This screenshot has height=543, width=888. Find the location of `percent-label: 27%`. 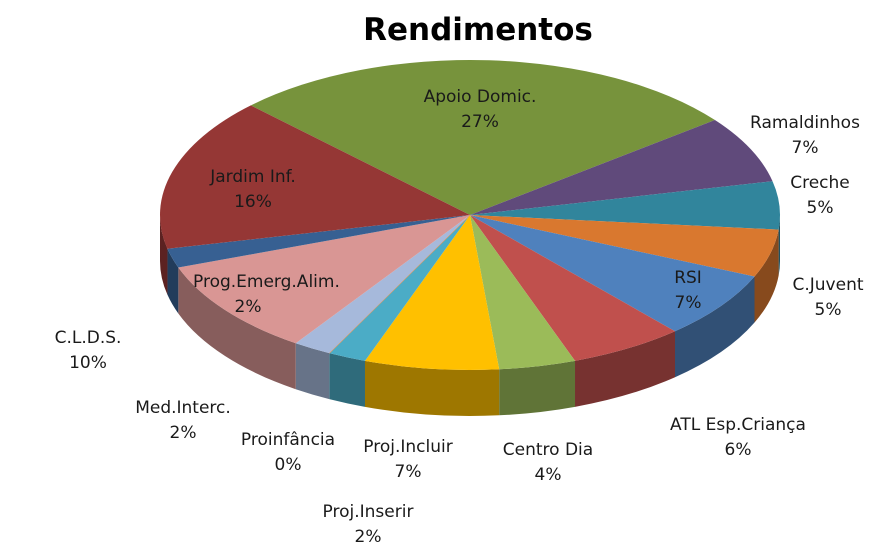

percent-label: 27% is located at coordinates (480, 122).